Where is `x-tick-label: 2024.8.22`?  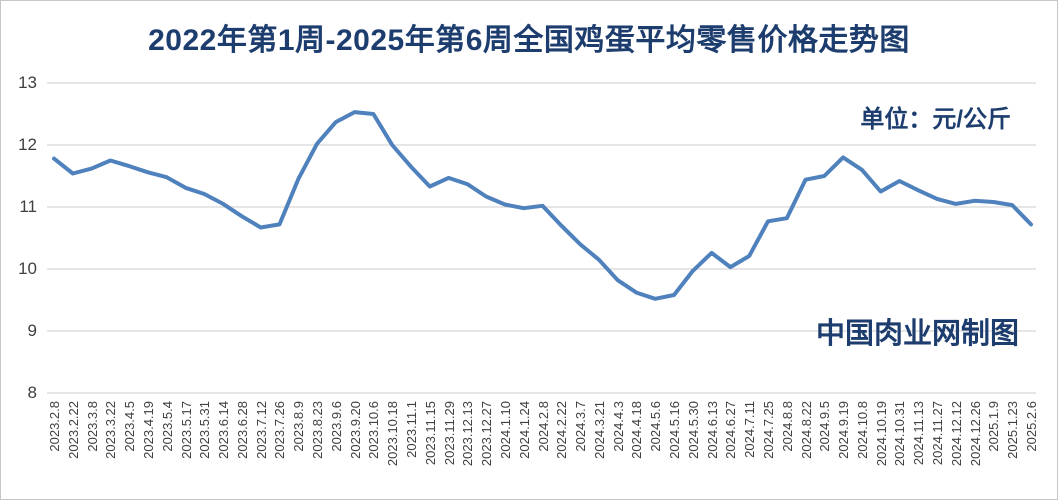 x-tick-label: 2024.8.22 is located at coordinates (806, 430).